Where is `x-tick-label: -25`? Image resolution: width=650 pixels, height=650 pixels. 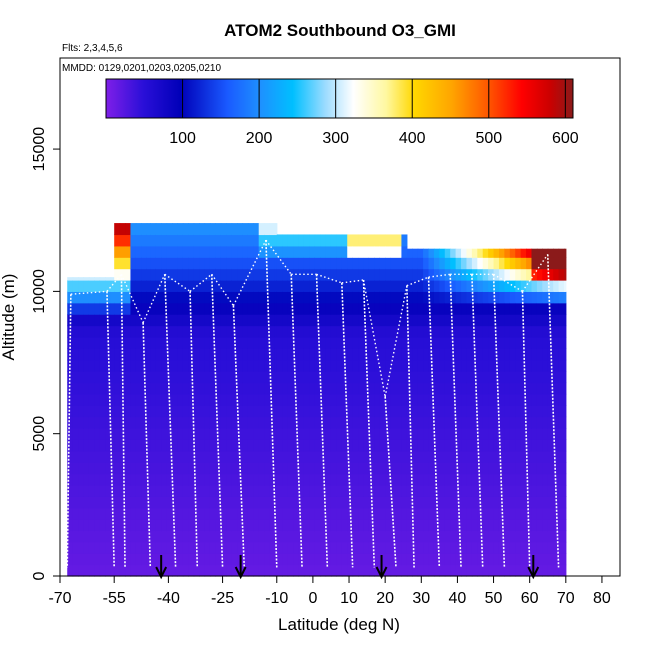 x-tick-label: -25 is located at coordinates (222, 598).